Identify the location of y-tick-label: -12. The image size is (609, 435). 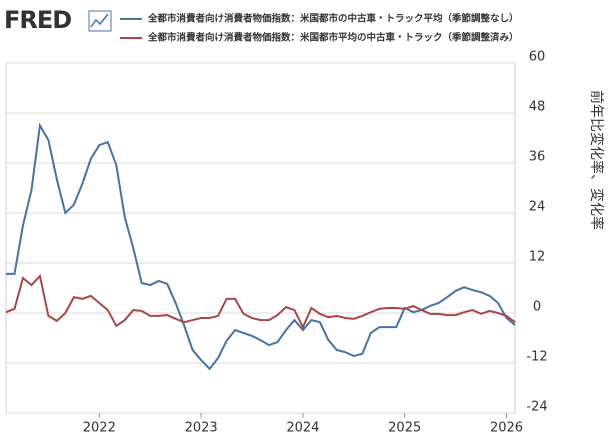
(536, 357).